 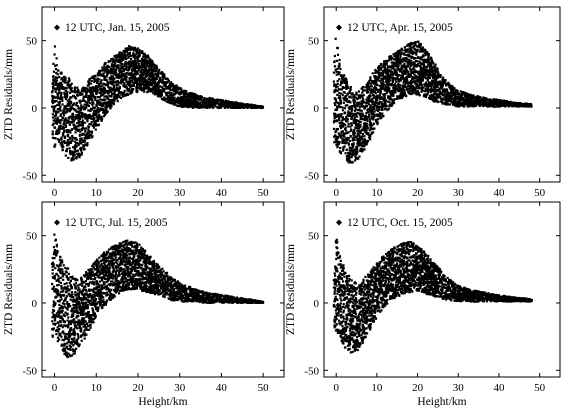 What do you see at coordinates (9, 94) in the screenshot?
I see `y-axis-label: ZTD Residuals/mm` at bounding box center [9, 94].